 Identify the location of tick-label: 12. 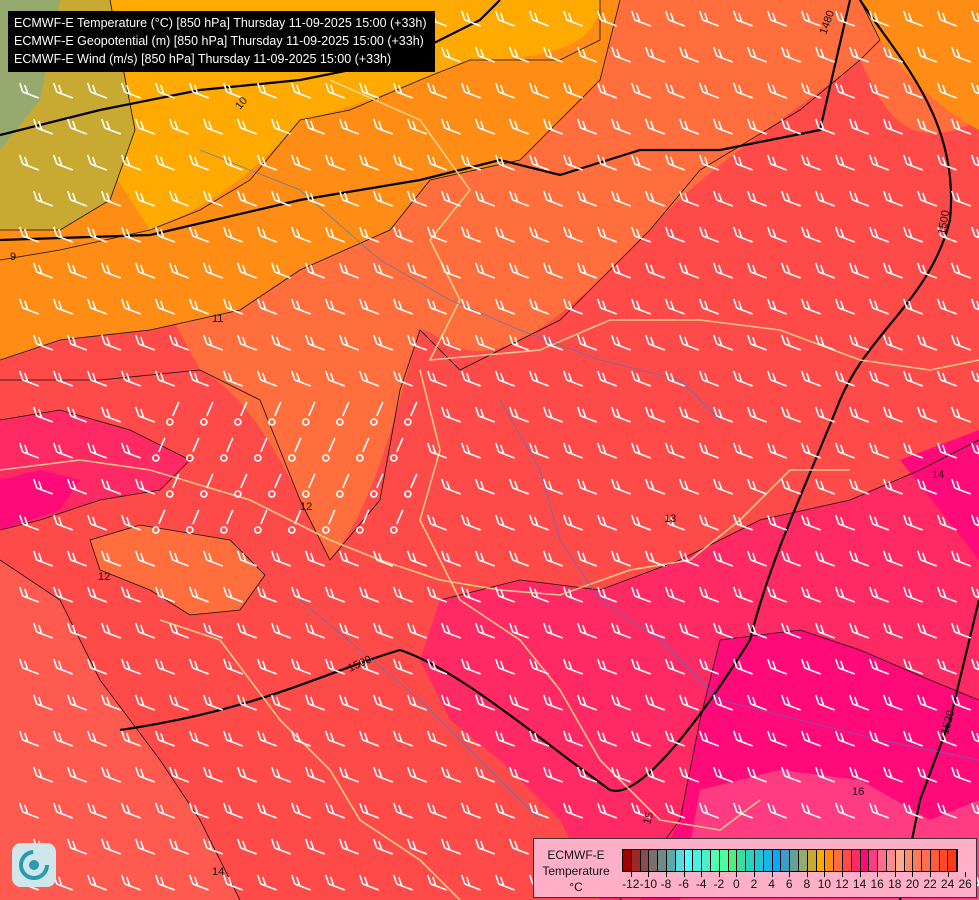
(842, 884).